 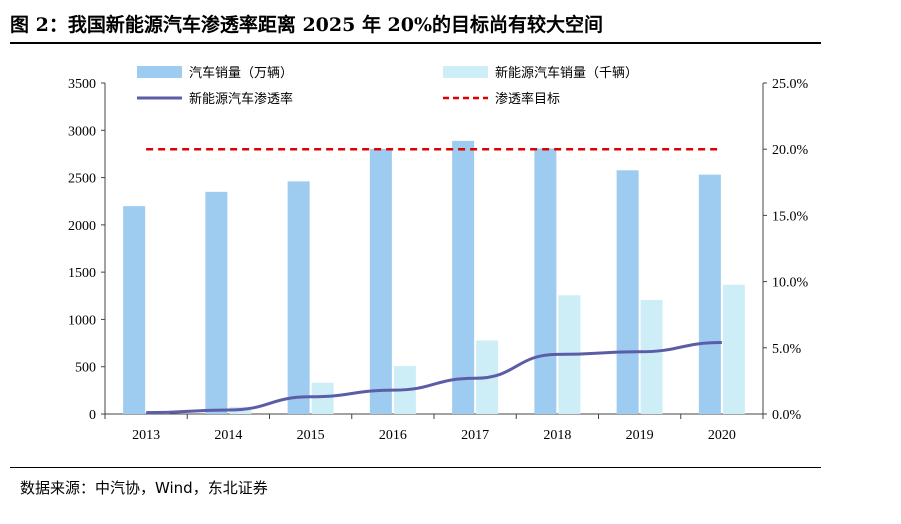 I want to click on y-right-tick-label: 0.0%, so click(x=787, y=415).